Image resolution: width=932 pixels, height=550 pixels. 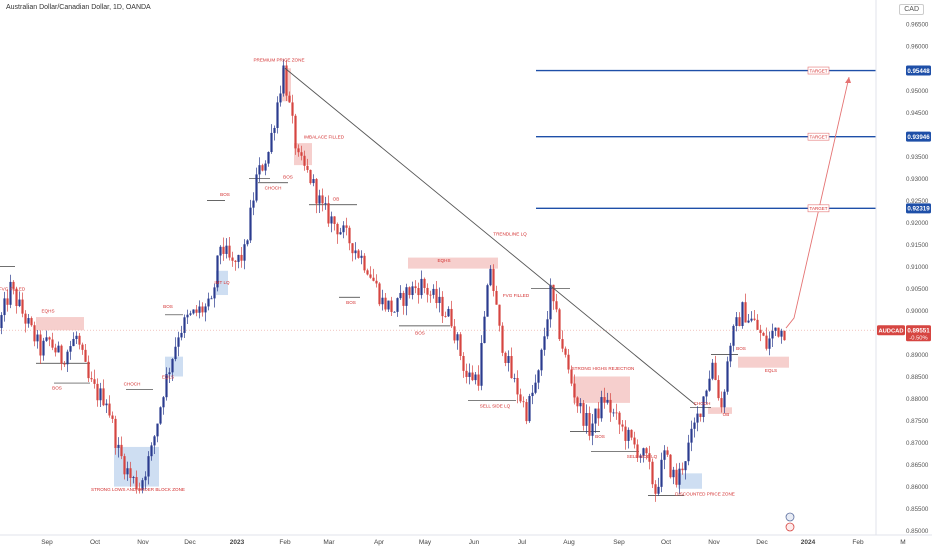 What do you see at coordinates (714, 542) in the screenshot?
I see `time-tick-label: Nov` at bounding box center [714, 542].